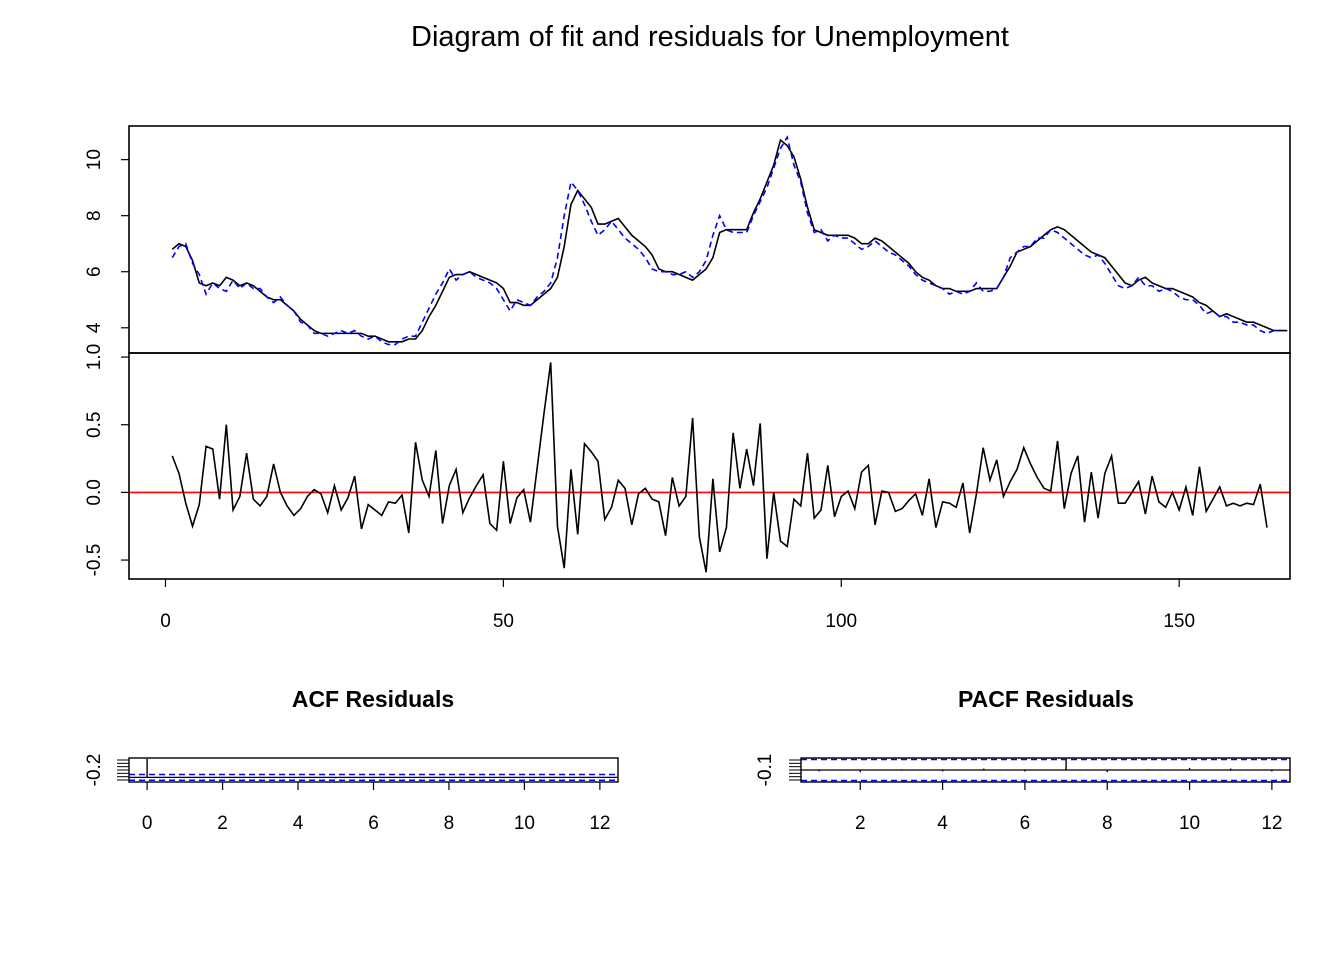 The height and width of the screenshot is (960, 1344). I want to click on residuals-y-axis: -0.5 0.0 0.5 1.0, so click(106, 460).